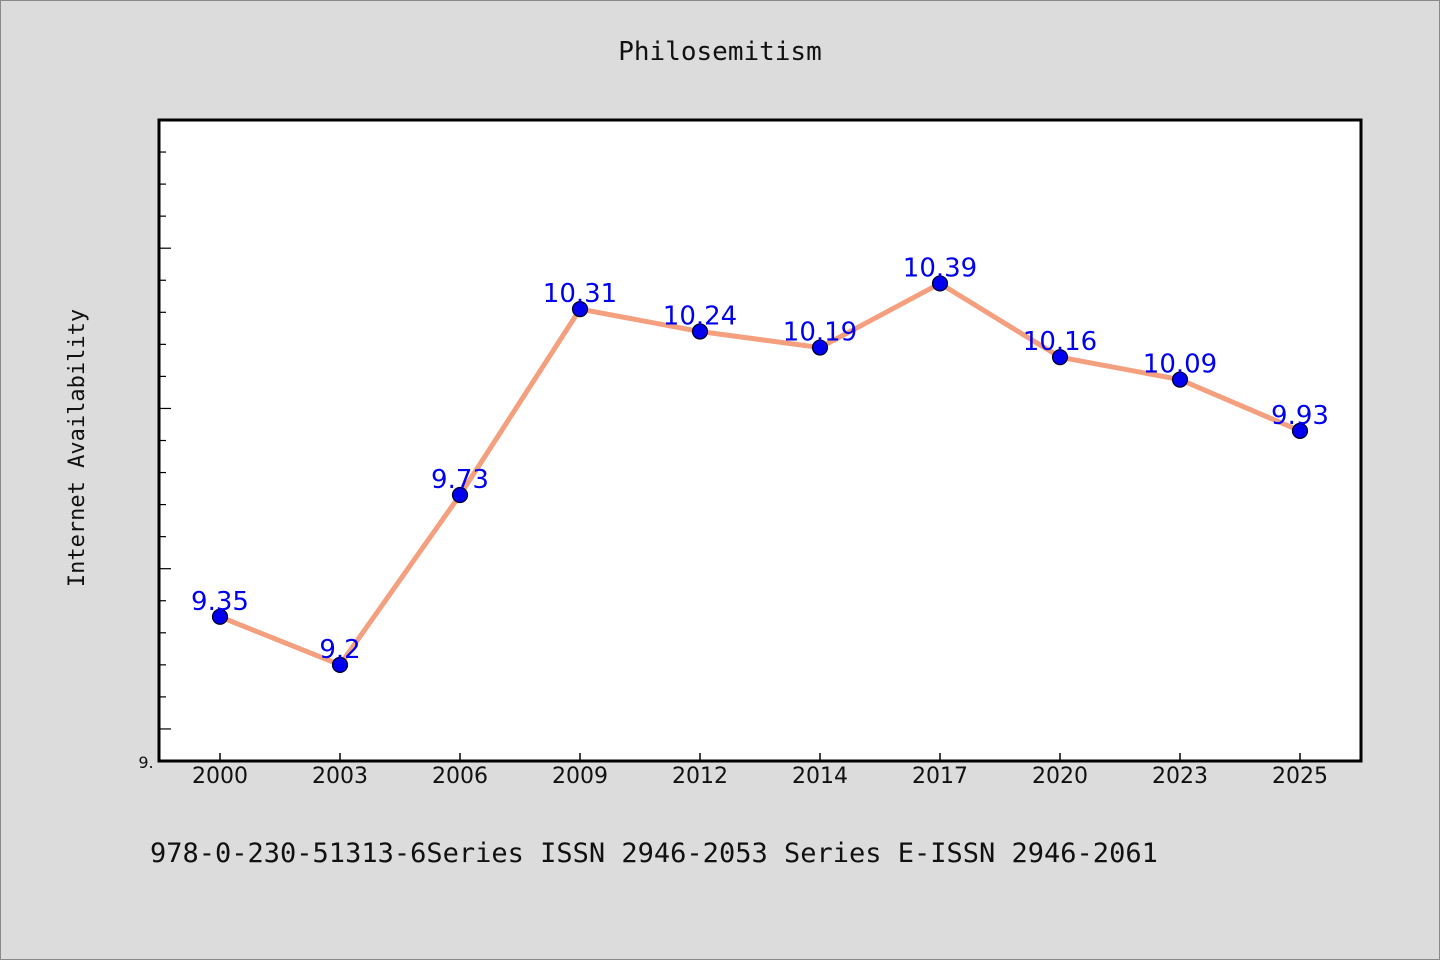 The image size is (1440, 960). I want to click on x-tick-label: 2020, so click(1060, 776).